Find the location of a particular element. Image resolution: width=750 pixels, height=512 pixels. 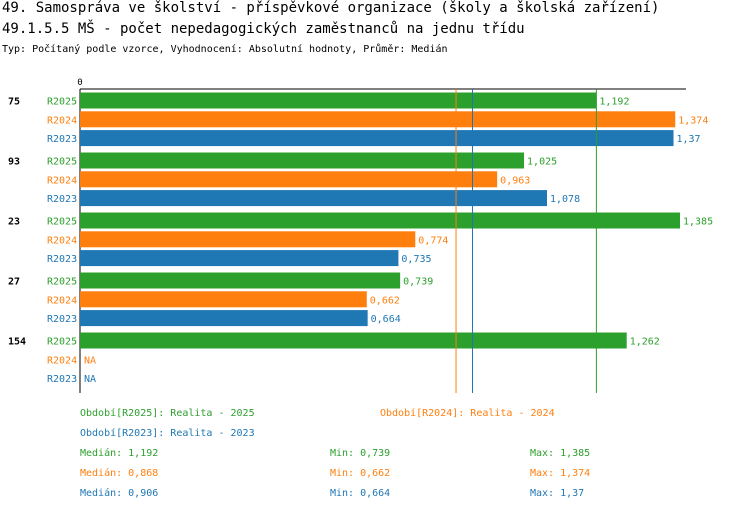

data-label: 1,078 is located at coordinates (565, 199).